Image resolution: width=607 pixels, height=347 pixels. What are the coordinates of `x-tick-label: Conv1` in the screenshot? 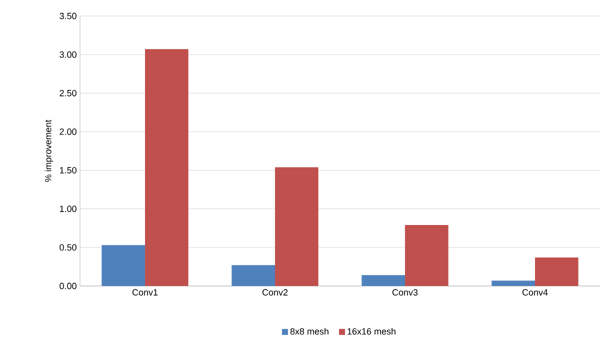 It's located at (145, 292).